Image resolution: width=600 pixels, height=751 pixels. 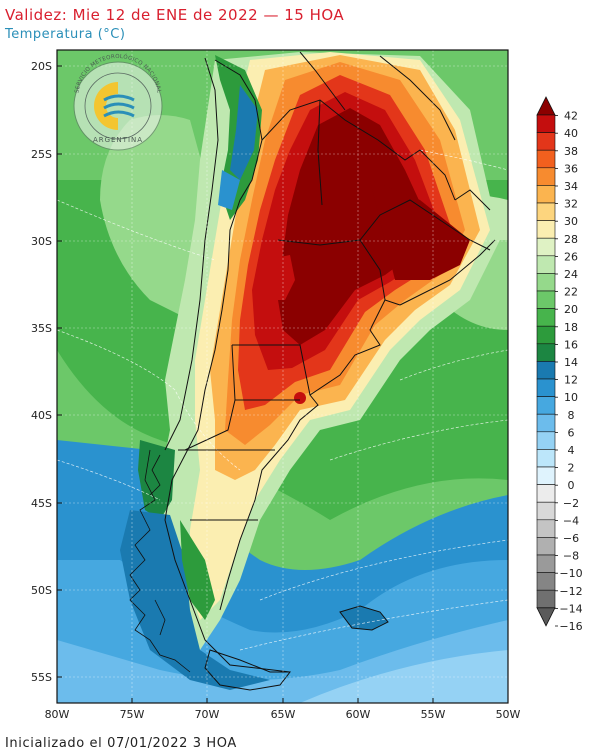 What do you see at coordinates (207, 714) in the screenshot?
I see `lon-label: 70W` at bounding box center [207, 714].